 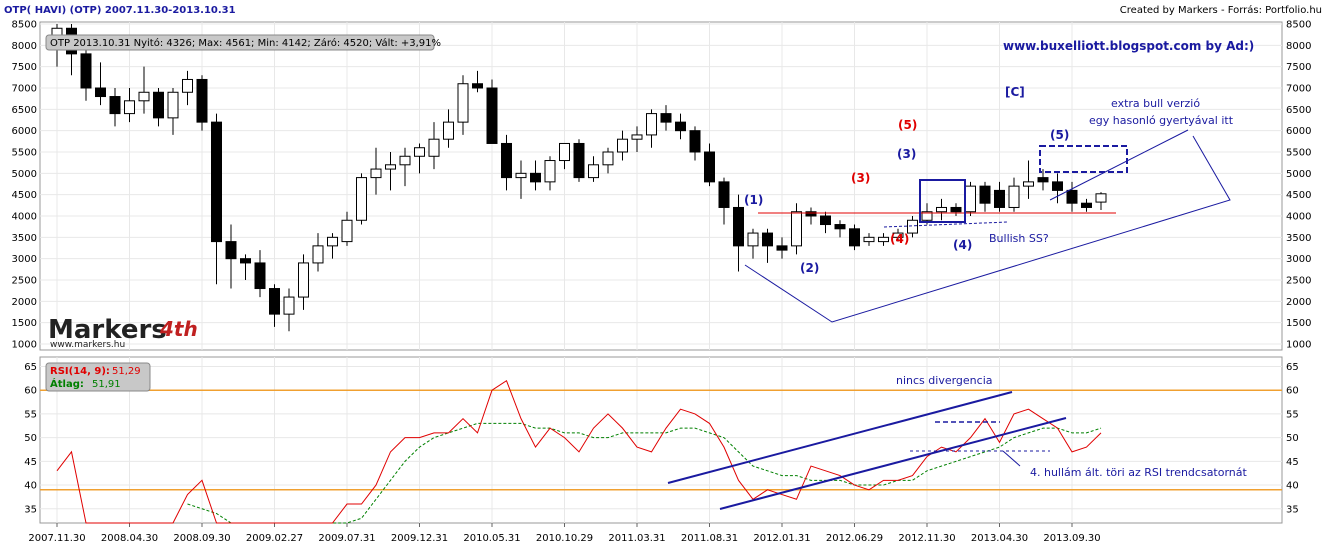 I want to click on price-tick-right: 7500, so click(x=1298, y=67).